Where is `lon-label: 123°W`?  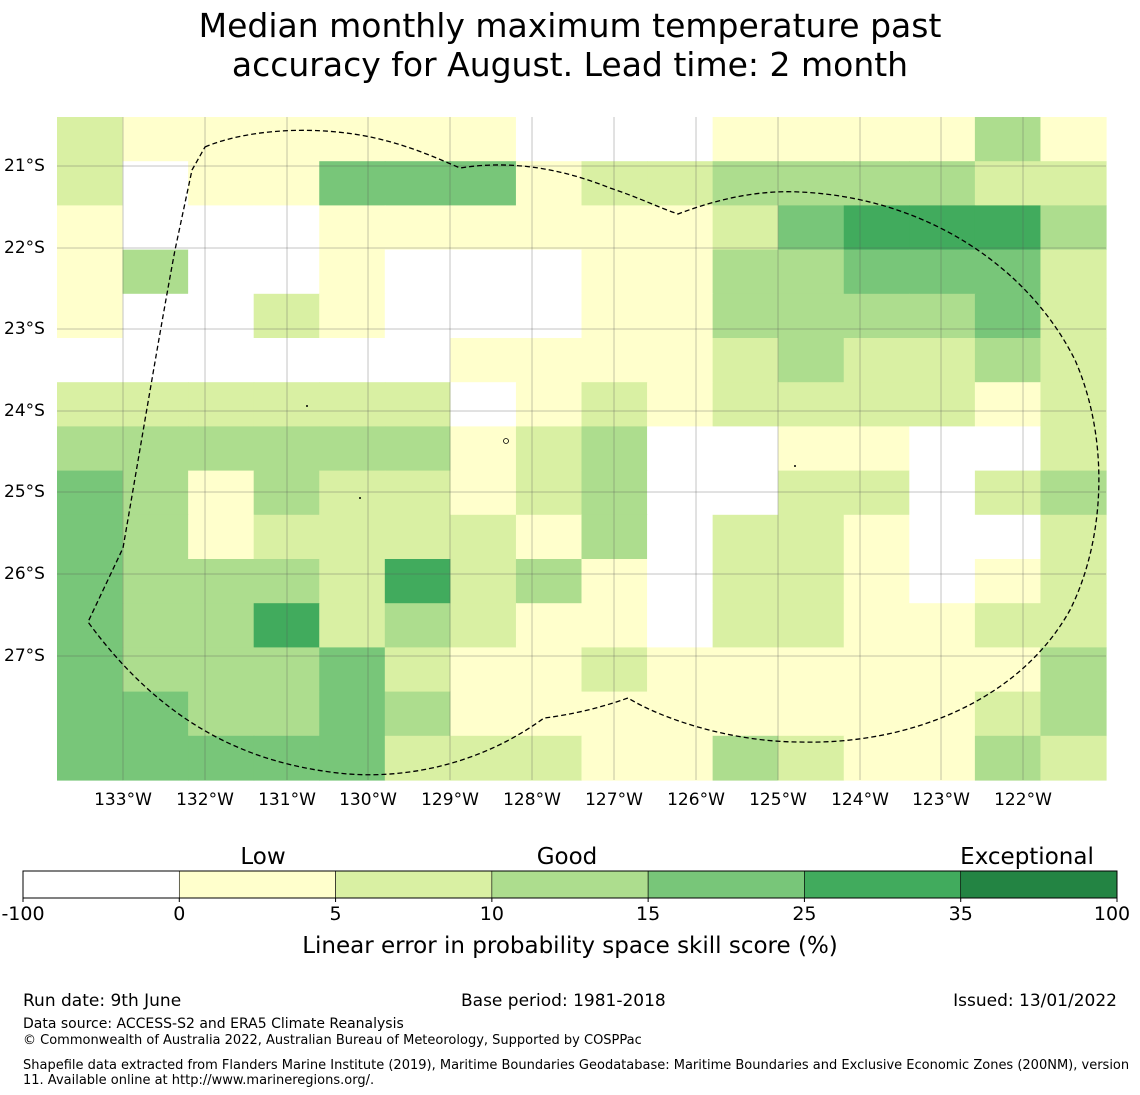 lon-label: 123°W is located at coordinates (941, 800).